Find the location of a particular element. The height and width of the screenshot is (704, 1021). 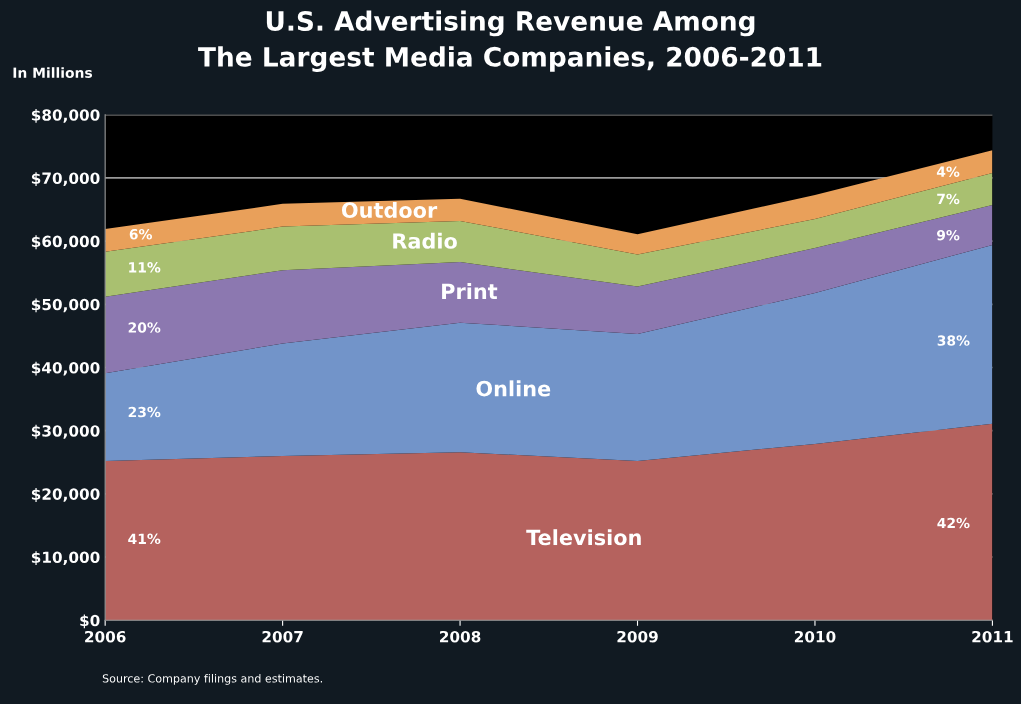

annotation: 41% is located at coordinates (144, 539).